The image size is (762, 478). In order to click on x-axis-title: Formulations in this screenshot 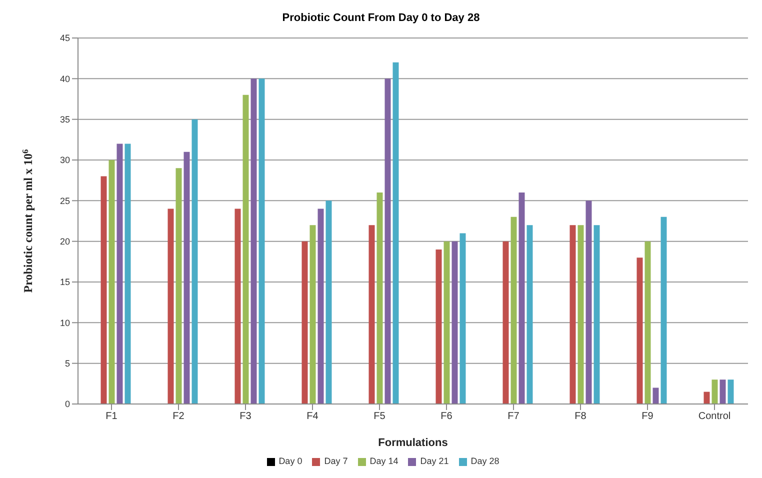, I will do `click(413, 443)`.